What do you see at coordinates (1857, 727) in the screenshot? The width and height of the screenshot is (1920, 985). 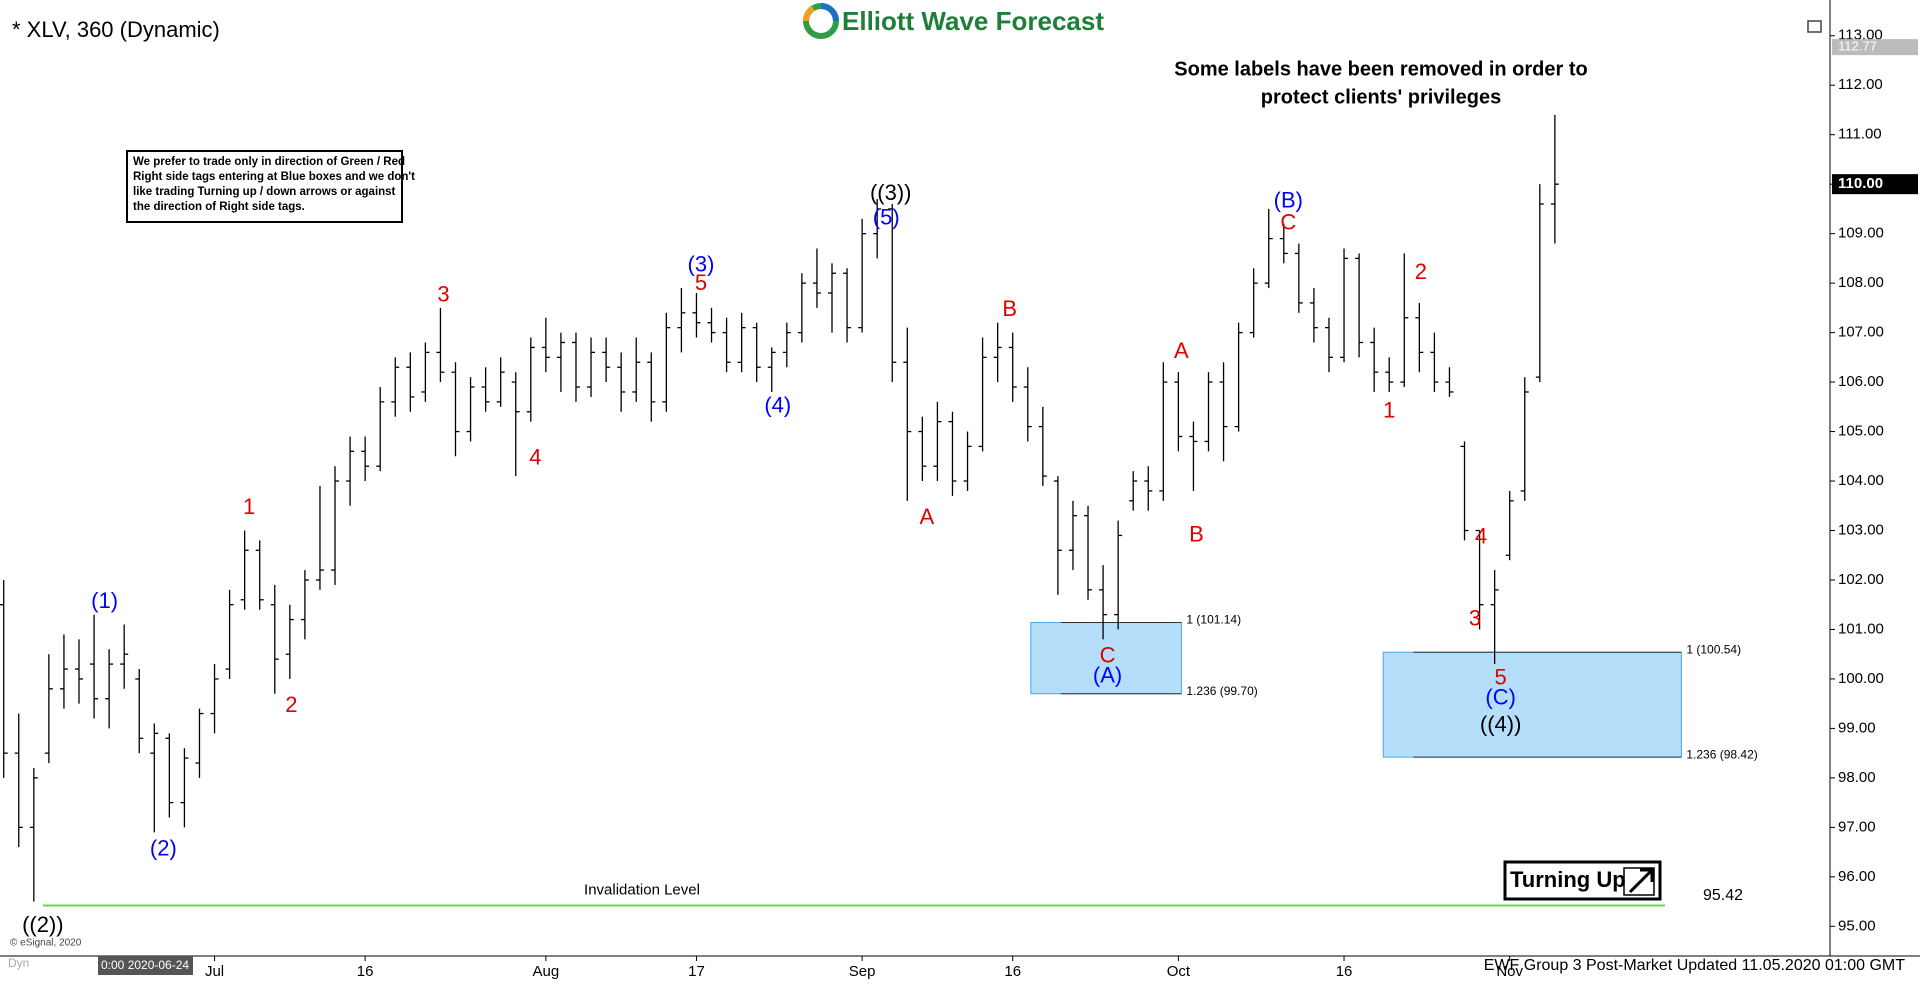 I see `y-tick-label: 99.00` at bounding box center [1857, 727].